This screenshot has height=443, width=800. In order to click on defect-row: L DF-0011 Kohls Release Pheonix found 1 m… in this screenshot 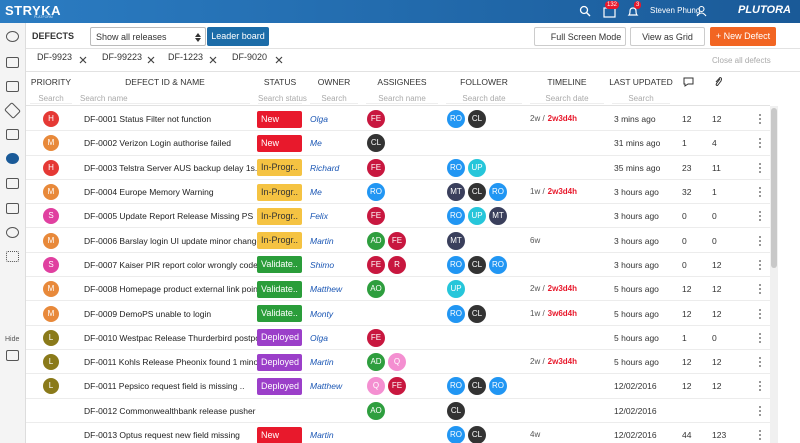, I will do `click(398, 362)`.